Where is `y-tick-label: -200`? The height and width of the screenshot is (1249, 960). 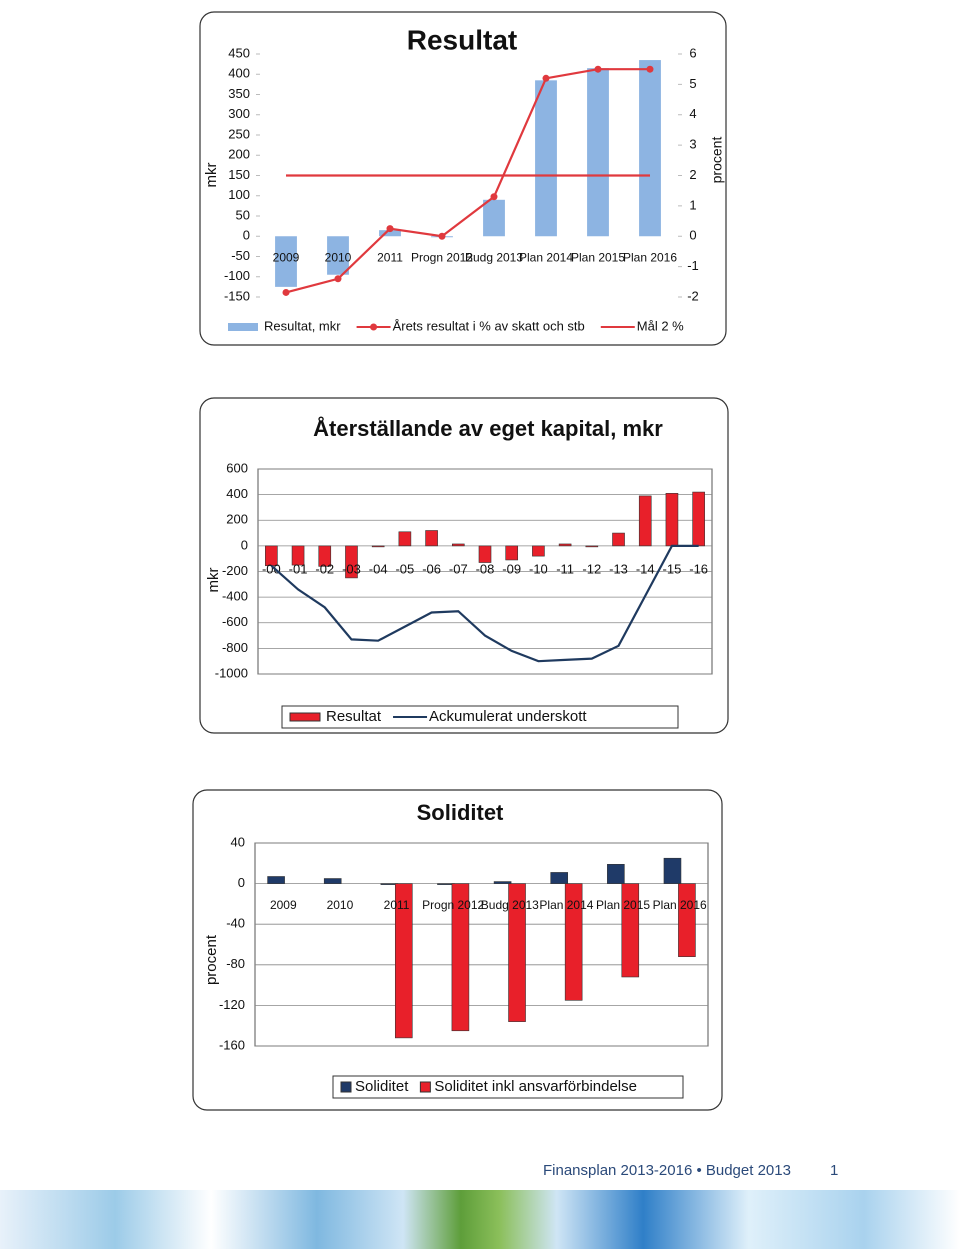 y-tick-label: -200 is located at coordinates (235, 570).